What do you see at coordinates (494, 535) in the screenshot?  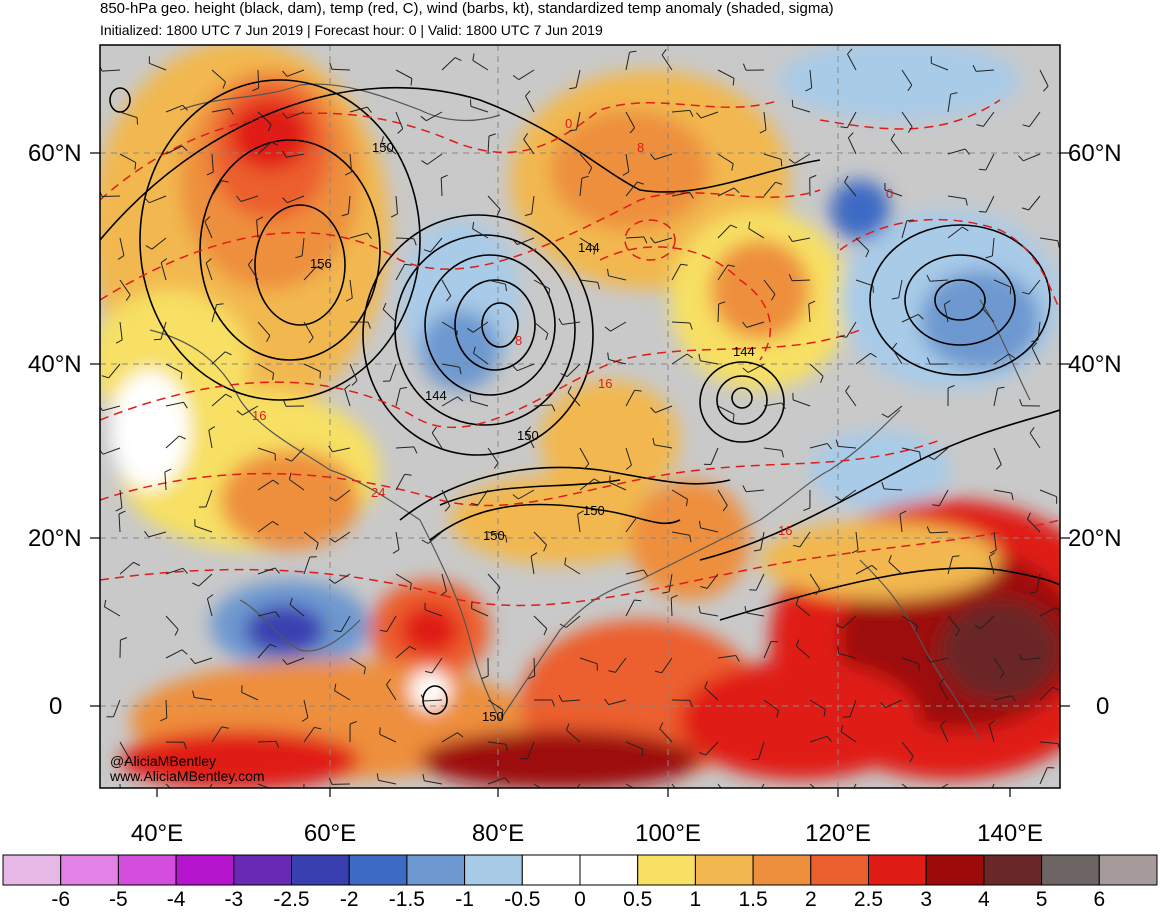 I see `height-label: 150` at bounding box center [494, 535].